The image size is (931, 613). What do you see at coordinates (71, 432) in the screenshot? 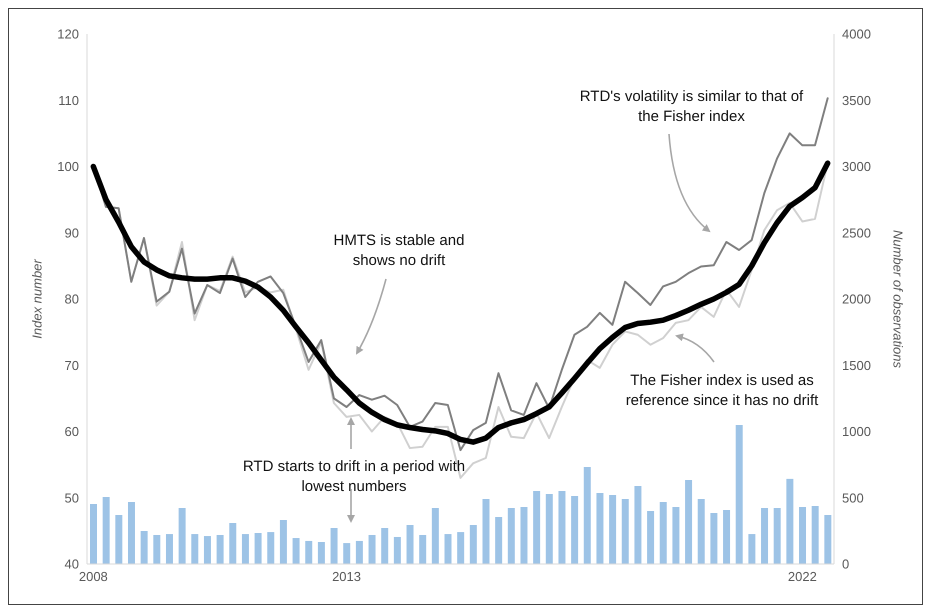
I see `y-tick-label: 60` at bounding box center [71, 432].